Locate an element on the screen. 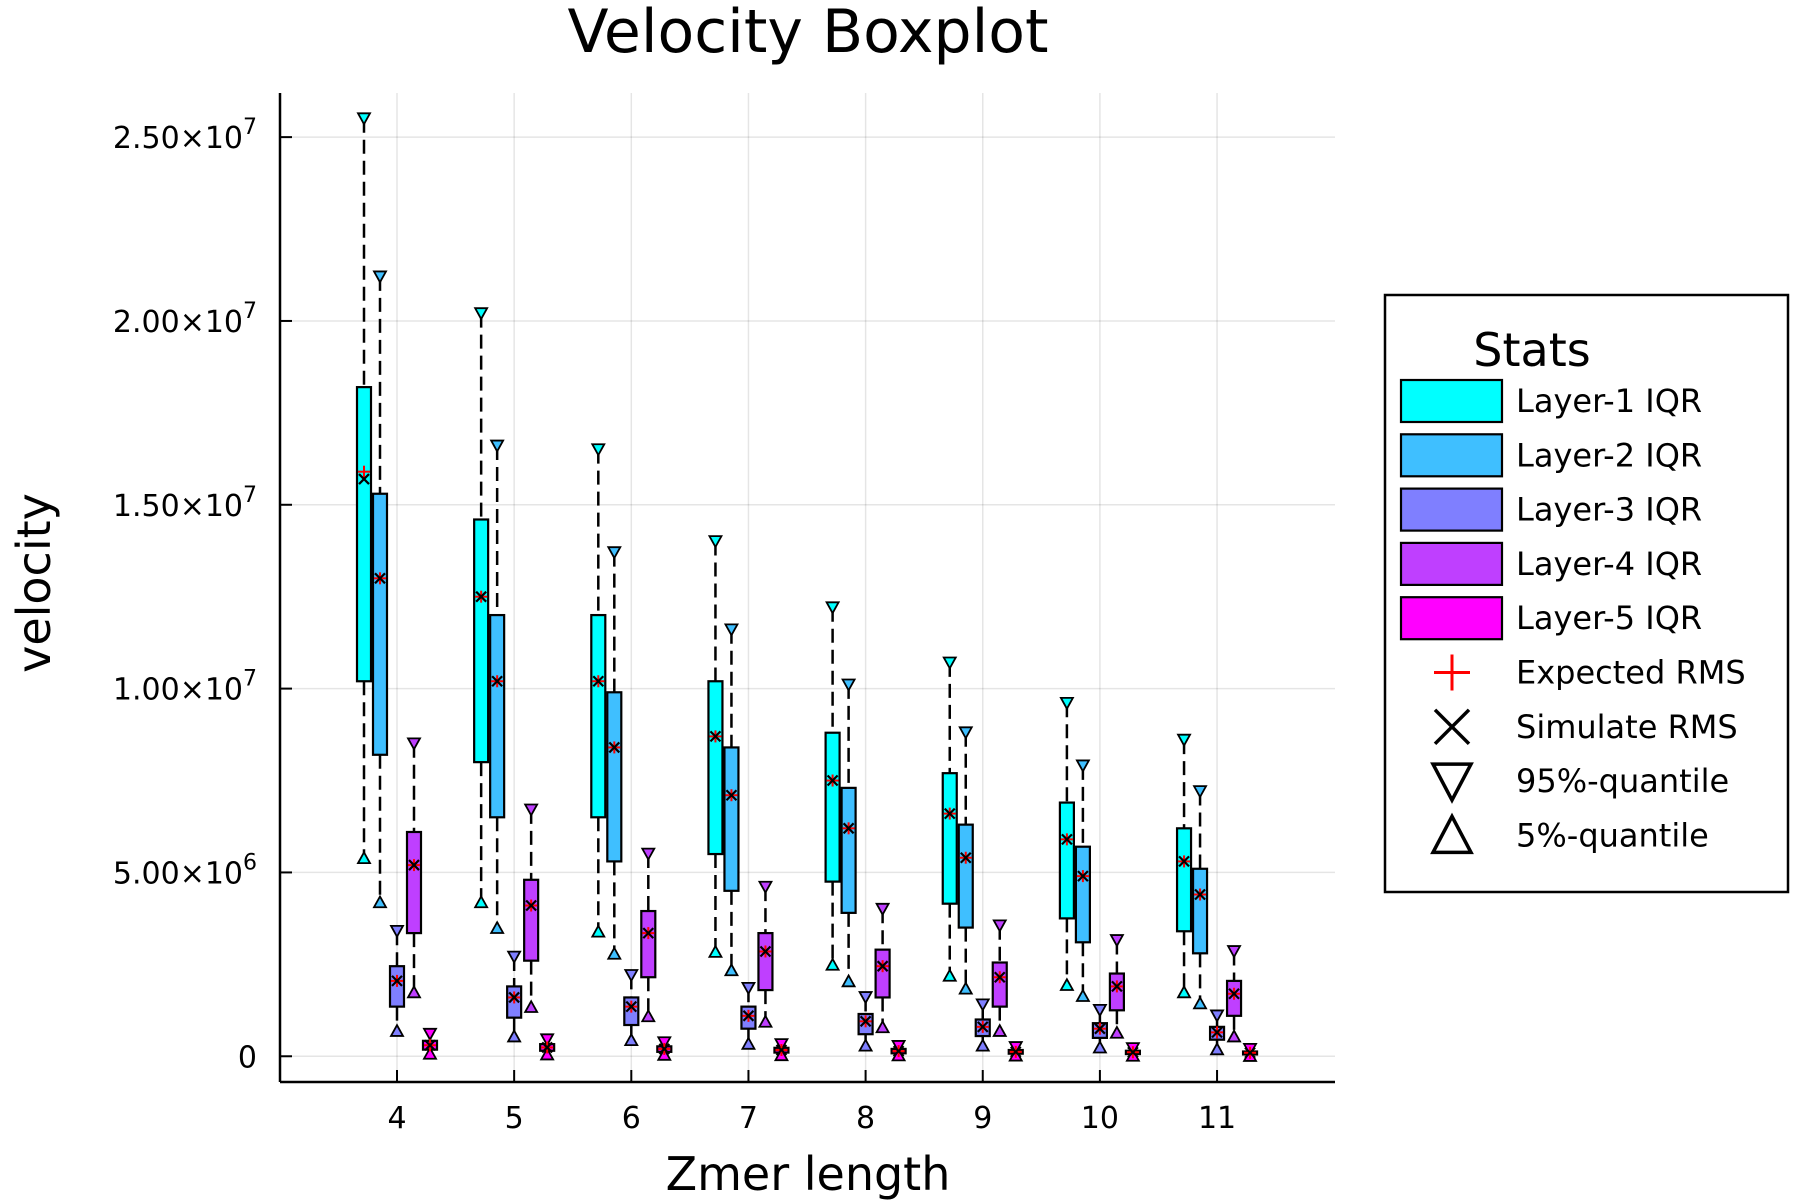  legend-label: Layer-5 IQR is located at coordinates (1609, 618).